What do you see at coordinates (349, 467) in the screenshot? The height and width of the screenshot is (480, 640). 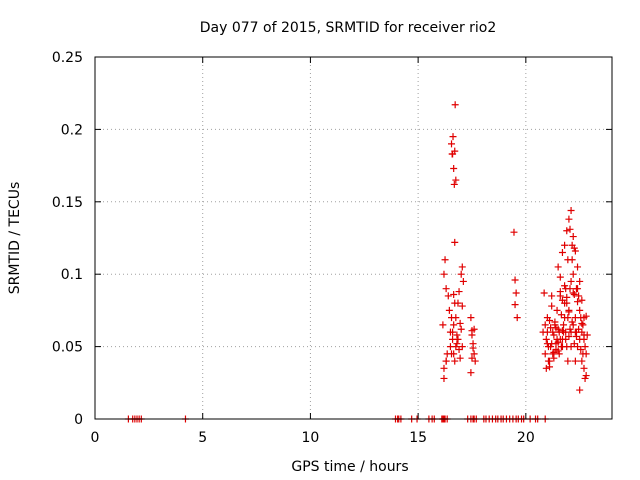 I see `x-axis-label: GPS time / hours` at bounding box center [349, 467].